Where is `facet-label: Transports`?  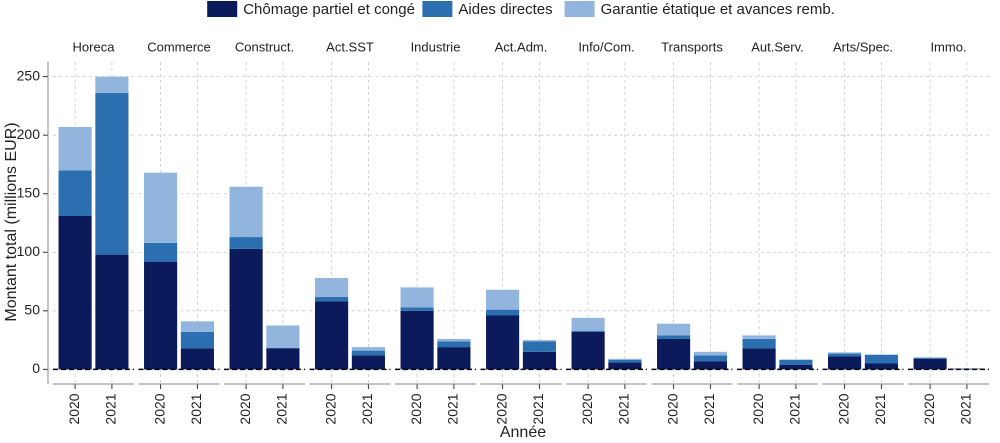
facet-label: Transports is located at coordinates (692, 46).